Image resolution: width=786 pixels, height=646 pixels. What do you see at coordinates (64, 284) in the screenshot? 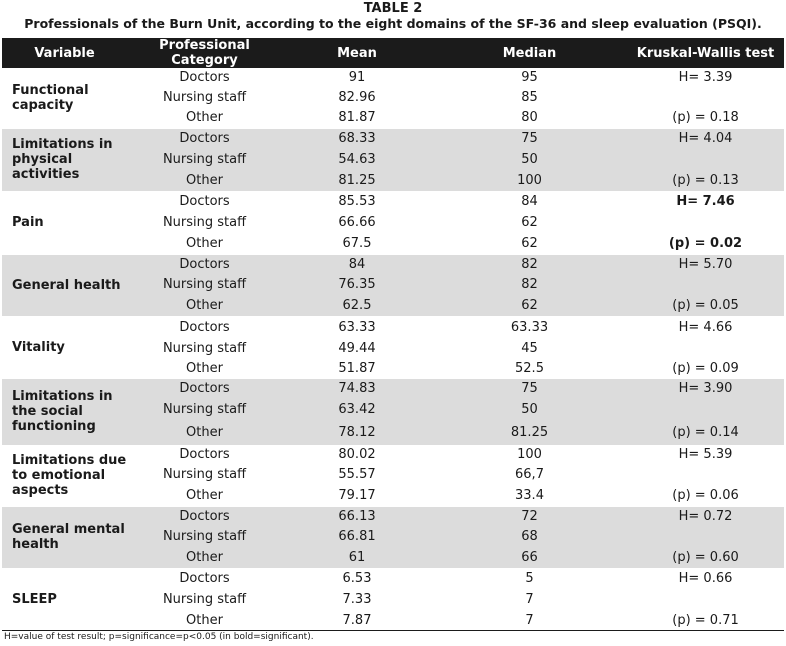
I see `variable-cell: General health` at bounding box center [64, 284].